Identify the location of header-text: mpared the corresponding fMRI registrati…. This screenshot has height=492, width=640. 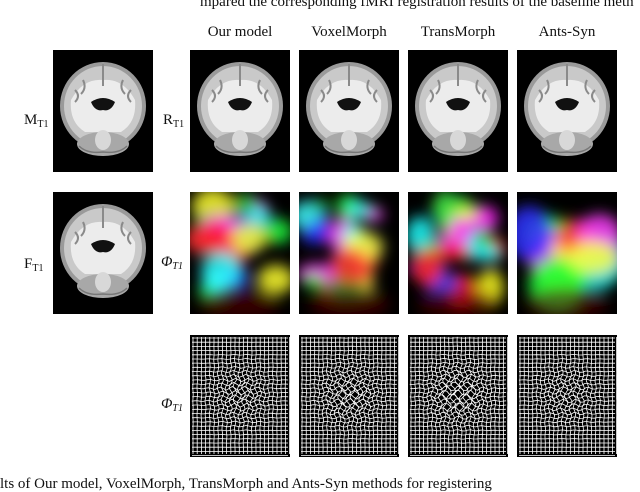
(417, 5).